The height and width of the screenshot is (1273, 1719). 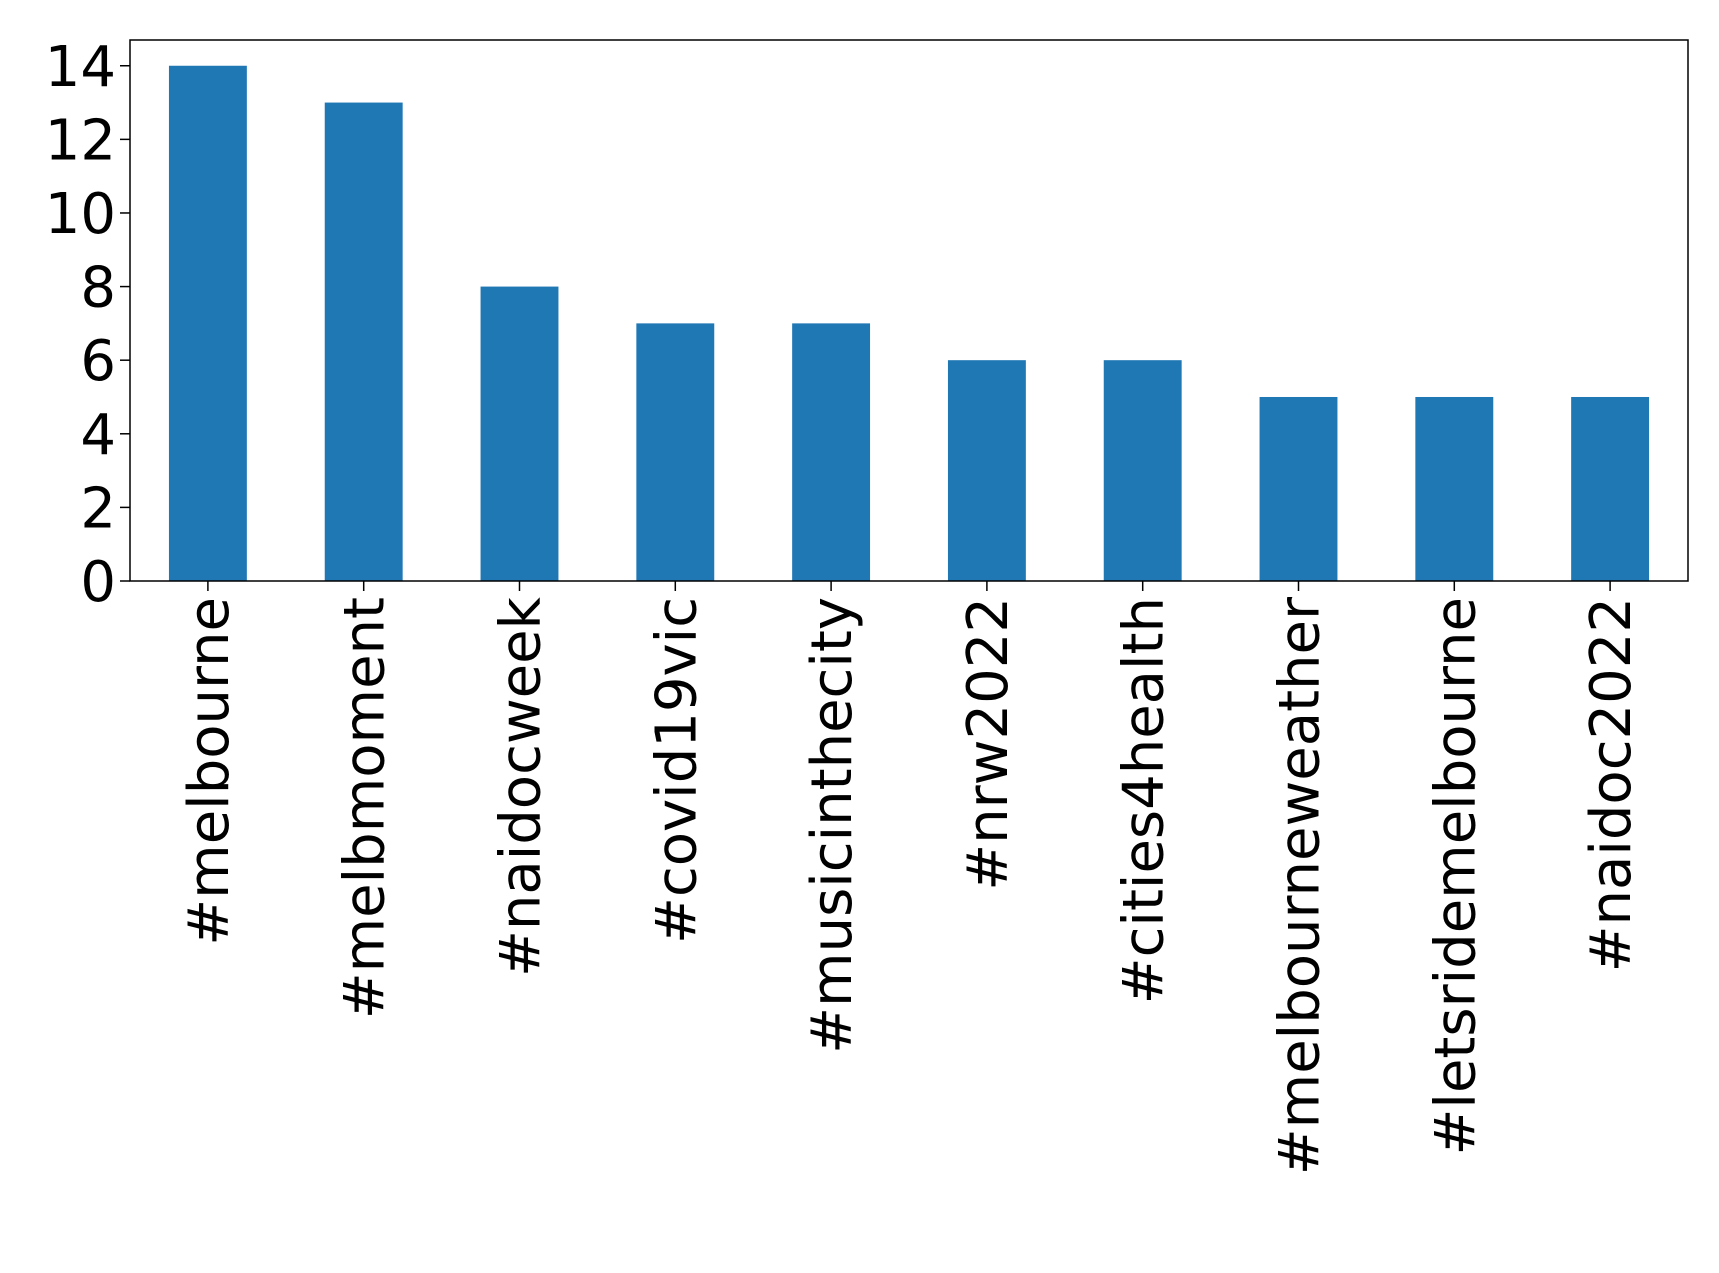 What do you see at coordinates (365, 808) in the screenshot?
I see `x-tick-label: #melbmoment` at bounding box center [365, 808].